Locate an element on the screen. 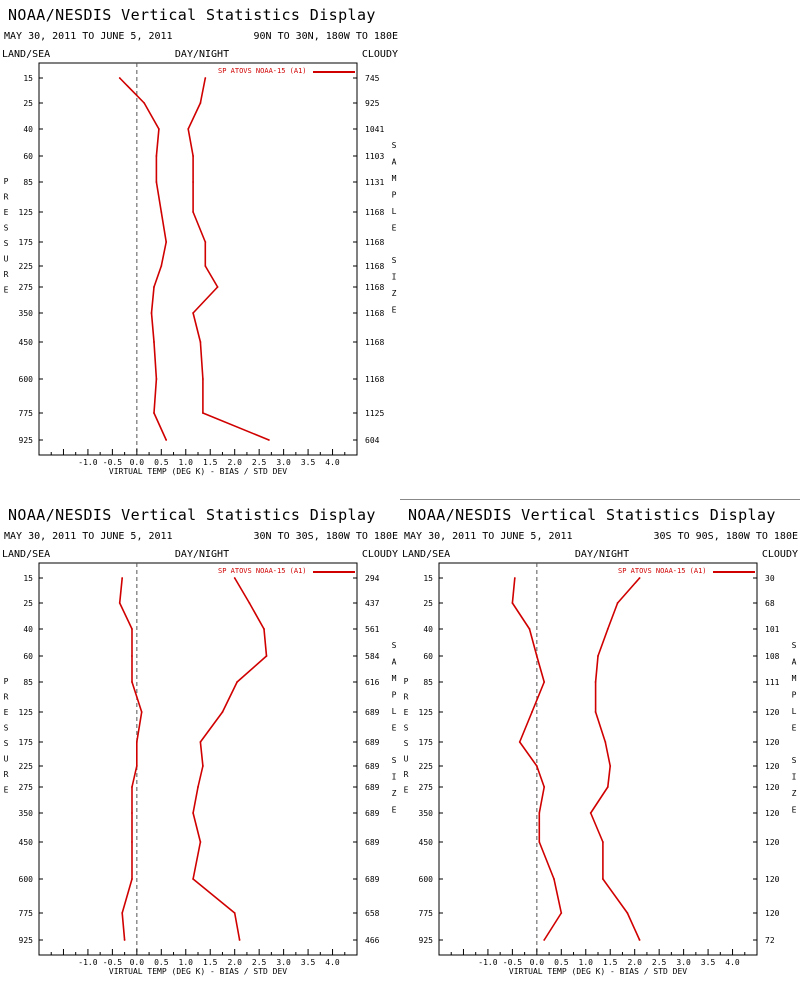 The height and width of the screenshot is (1000, 800). sample-size-label: 108 is located at coordinates (772, 656).